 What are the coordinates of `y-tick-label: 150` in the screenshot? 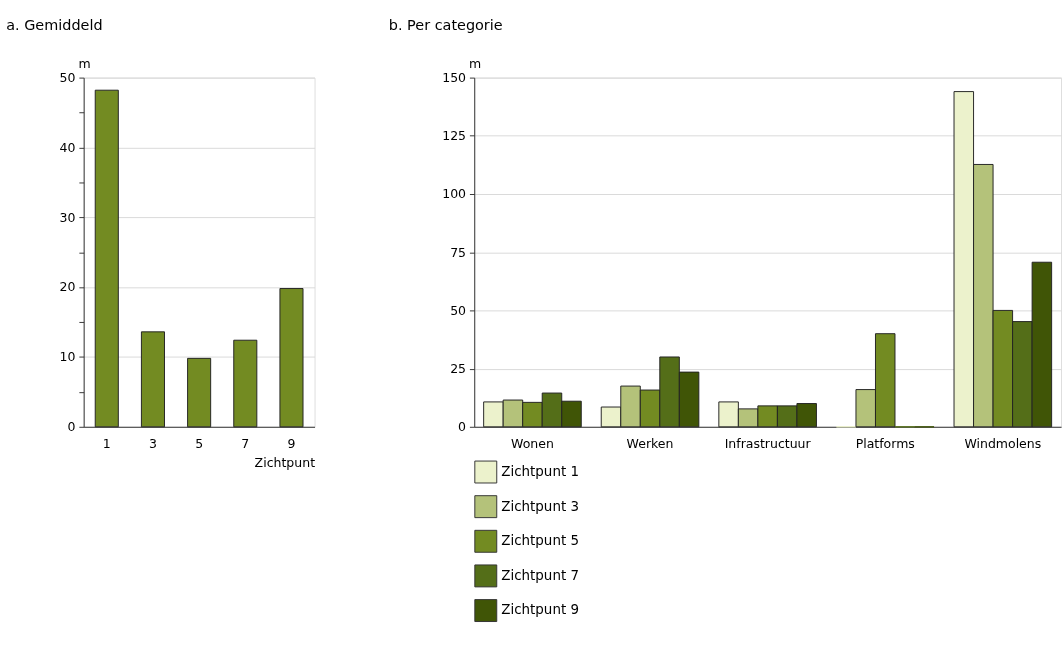 It's located at (454, 77).